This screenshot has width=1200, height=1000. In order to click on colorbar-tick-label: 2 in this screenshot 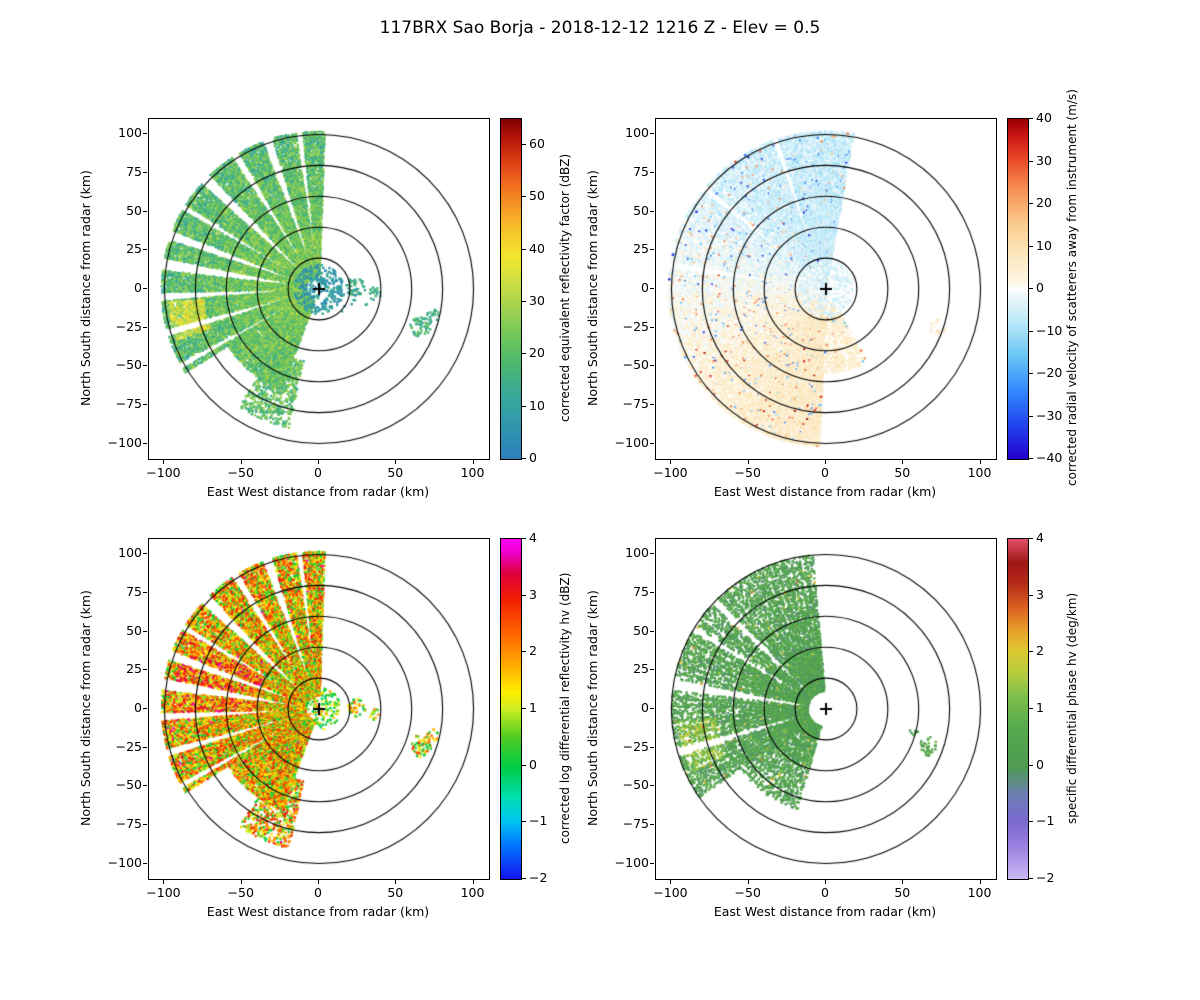, I will do `click(533, 651)`.